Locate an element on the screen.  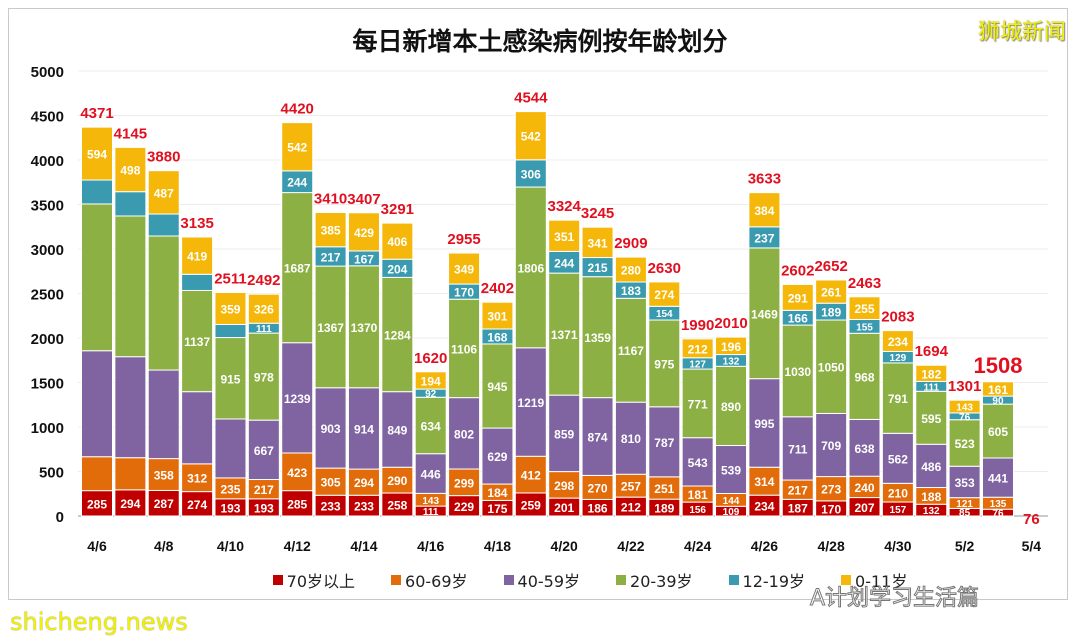
x-tick-label: 4/14 is located at coordinates (363, 546).